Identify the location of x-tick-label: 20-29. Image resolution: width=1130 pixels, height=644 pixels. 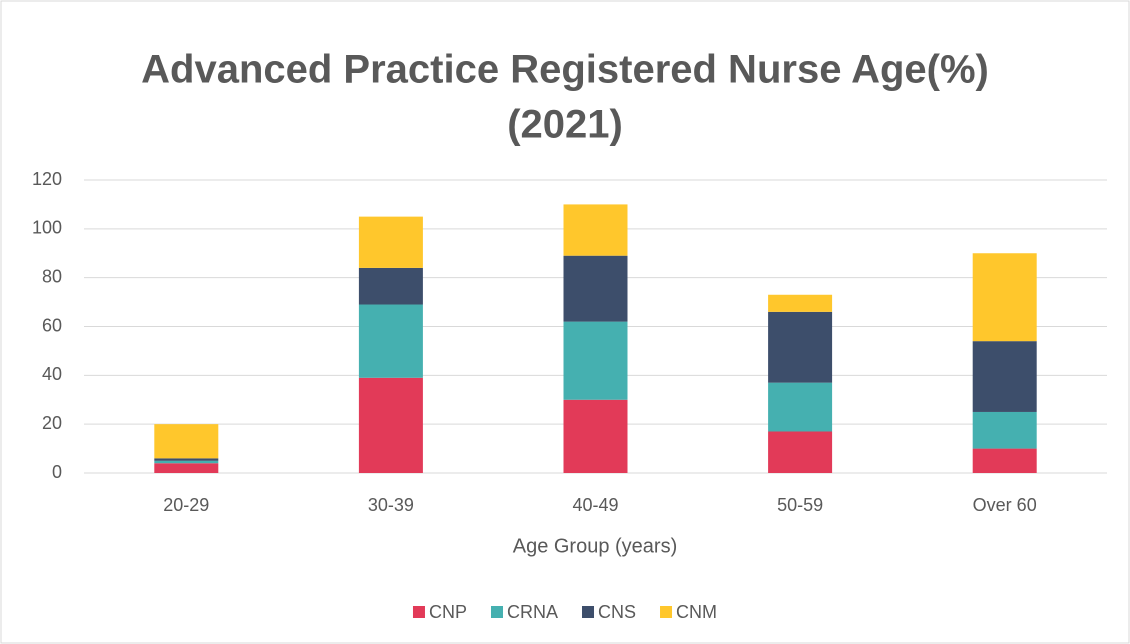
(186, 505).